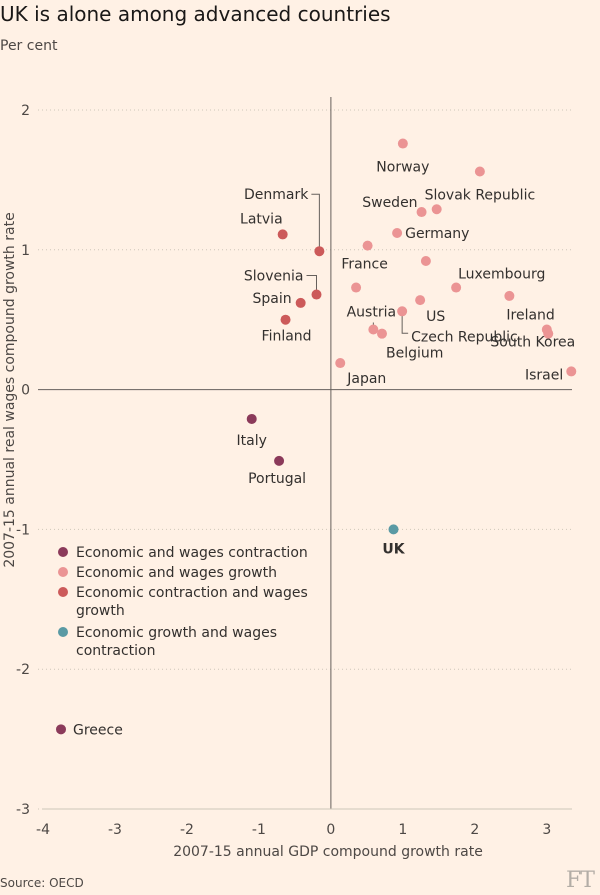  I want to click on legend-label: growth, so click(100, 611).